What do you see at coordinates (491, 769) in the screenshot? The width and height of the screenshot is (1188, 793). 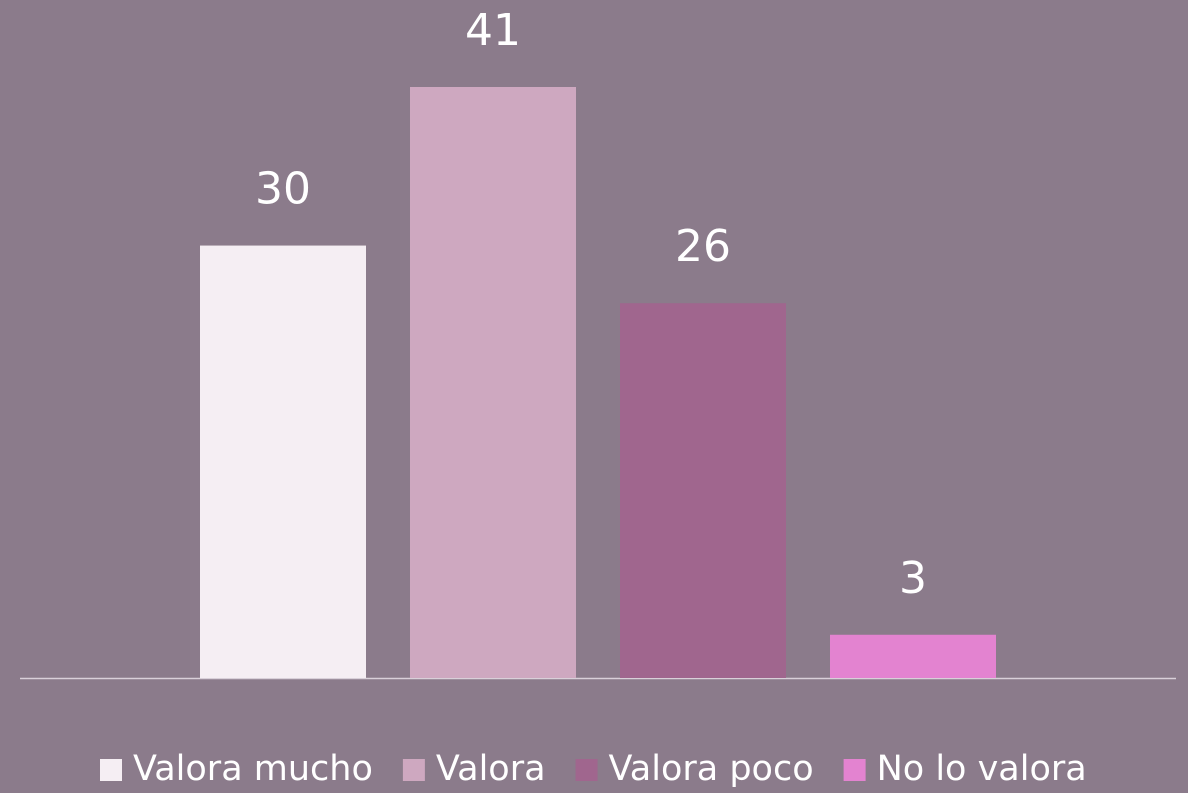 I see `legend-label: Valora` at bounding box center [491, 769].